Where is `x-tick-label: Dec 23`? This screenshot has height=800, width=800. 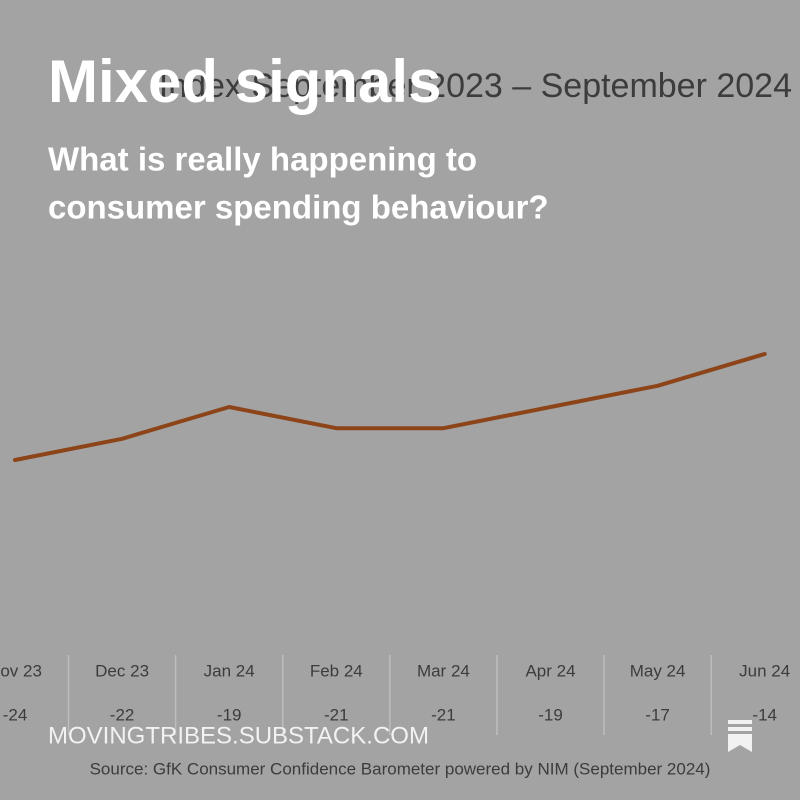
x-tick-label: Dec 23 is located at coordinates (122, 670).